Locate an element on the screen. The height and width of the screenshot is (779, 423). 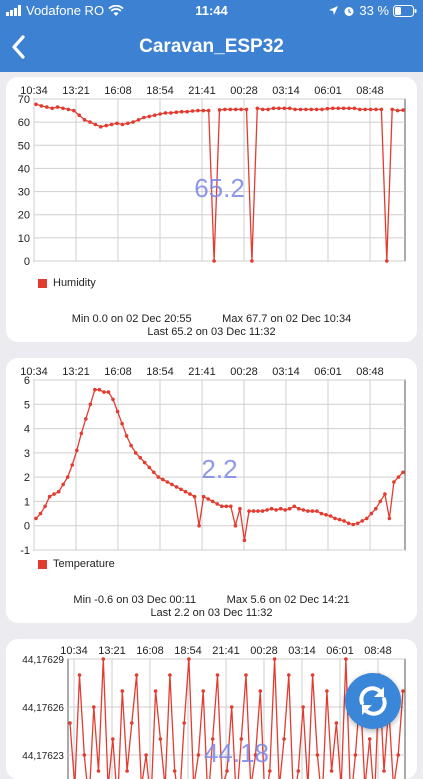
x-tick-label: 13:21 is located at coordinates (76, 372).